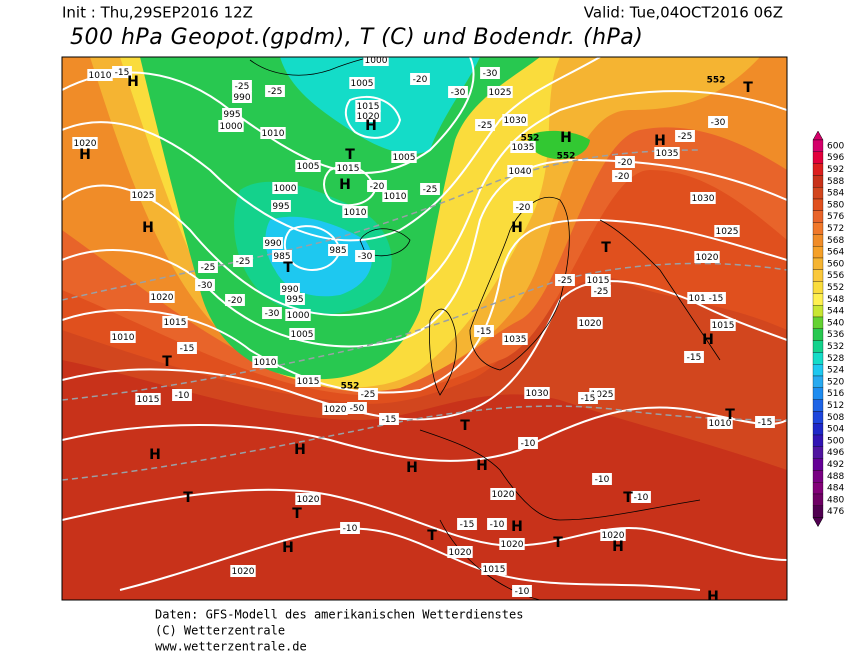 The width and height of the screenshot is (850, 657). I want to click on colorbar-label: 496, so click(835, 453).